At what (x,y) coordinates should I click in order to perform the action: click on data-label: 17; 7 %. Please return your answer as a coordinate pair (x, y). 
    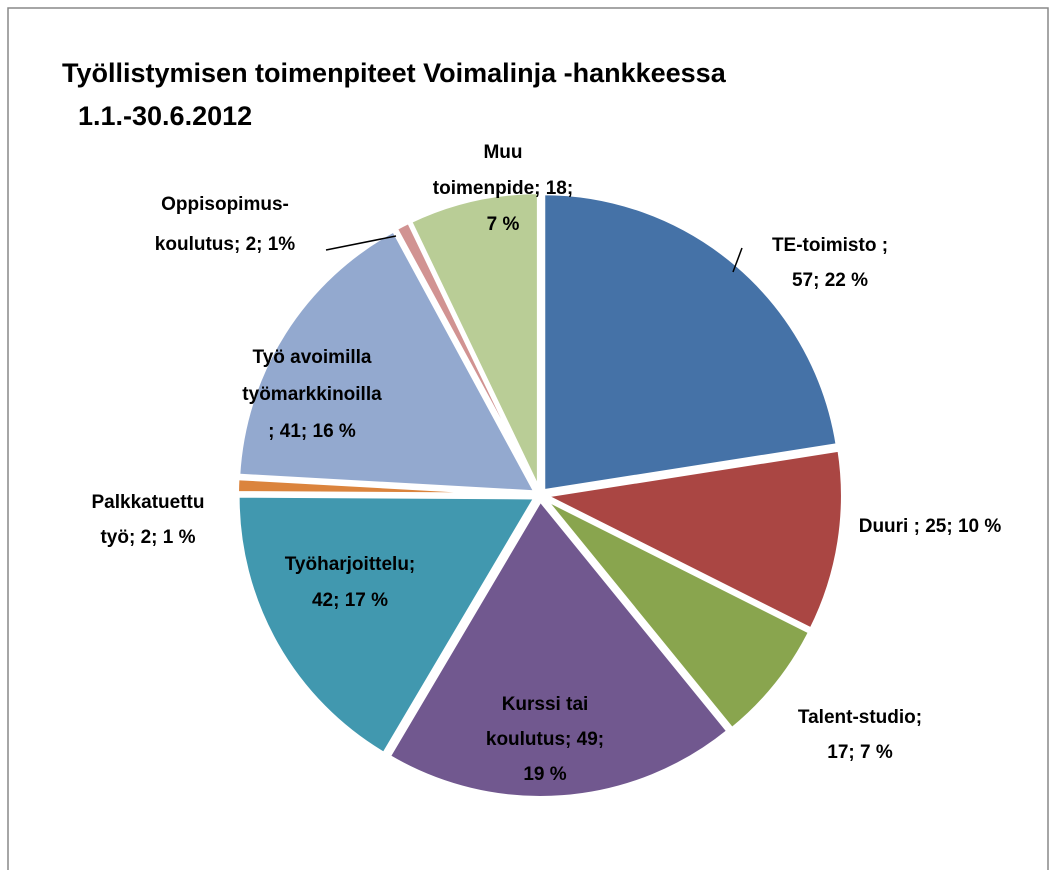
    Looking at the image, I should click on (860, 752).